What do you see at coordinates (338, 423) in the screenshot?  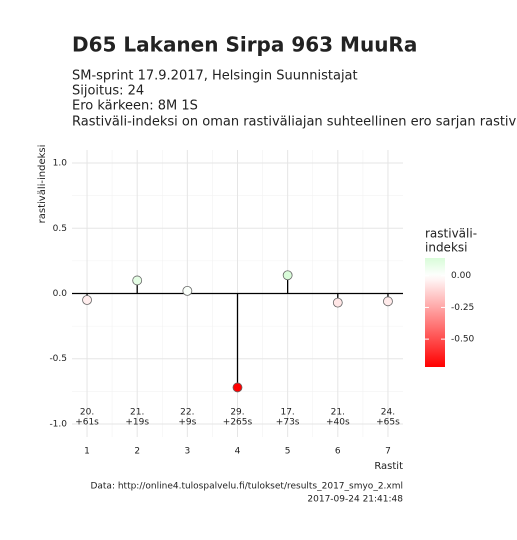 I see `point-label: +40s` at bounding box center [338, 423].